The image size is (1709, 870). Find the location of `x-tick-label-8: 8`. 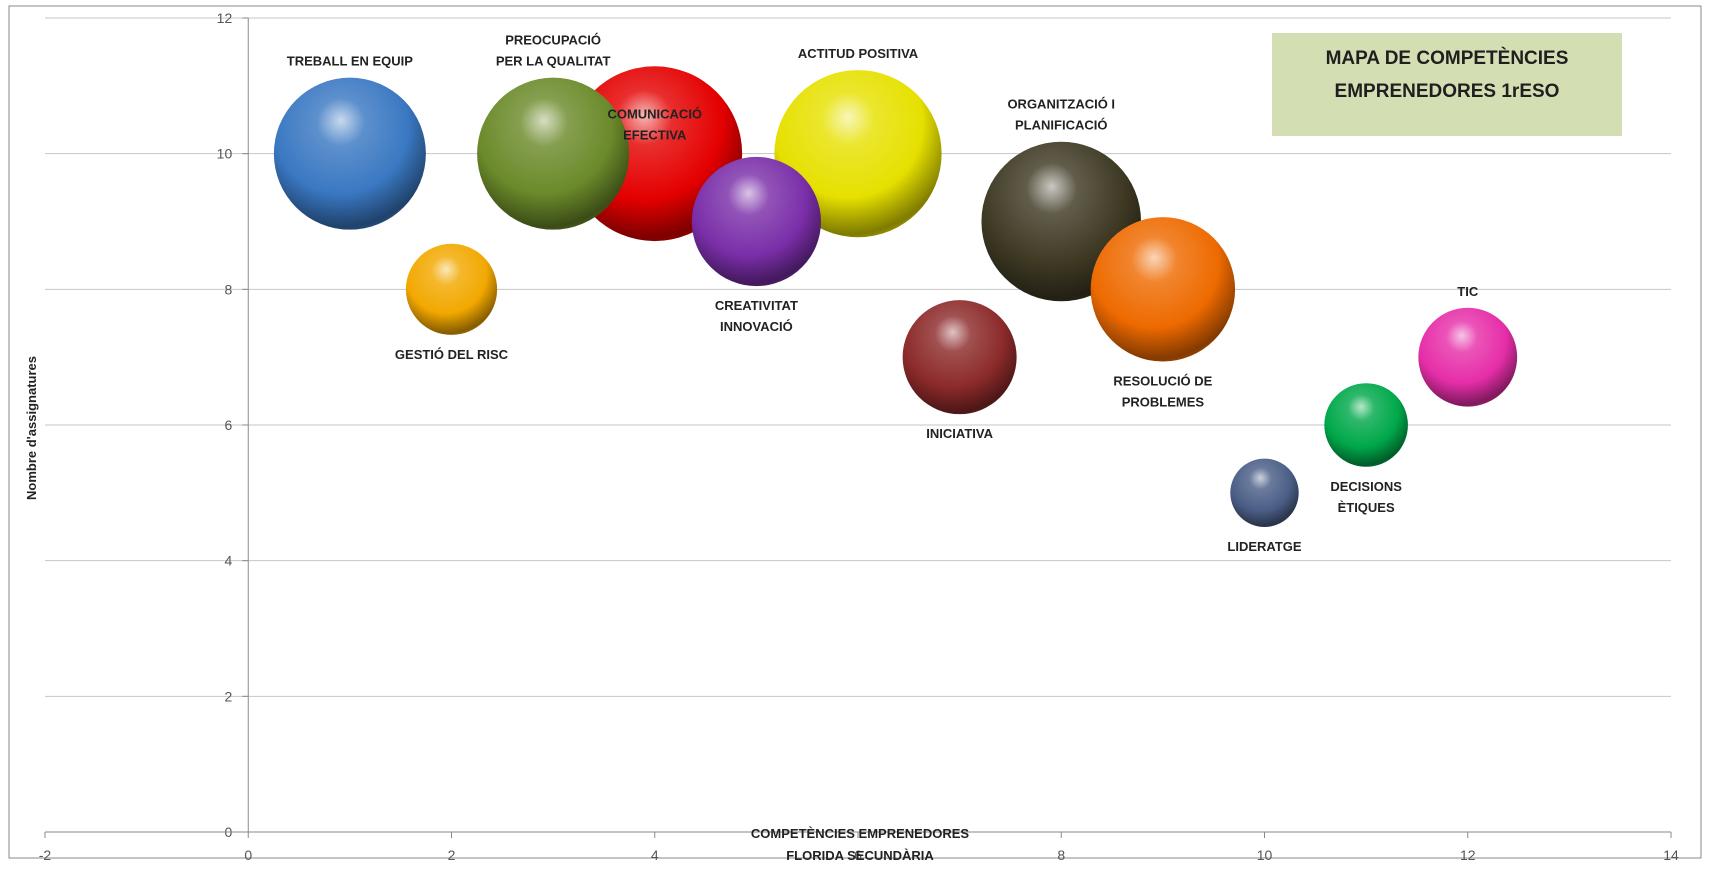

x-tick-label-8: 8 is located at coordinates (1061, 855).